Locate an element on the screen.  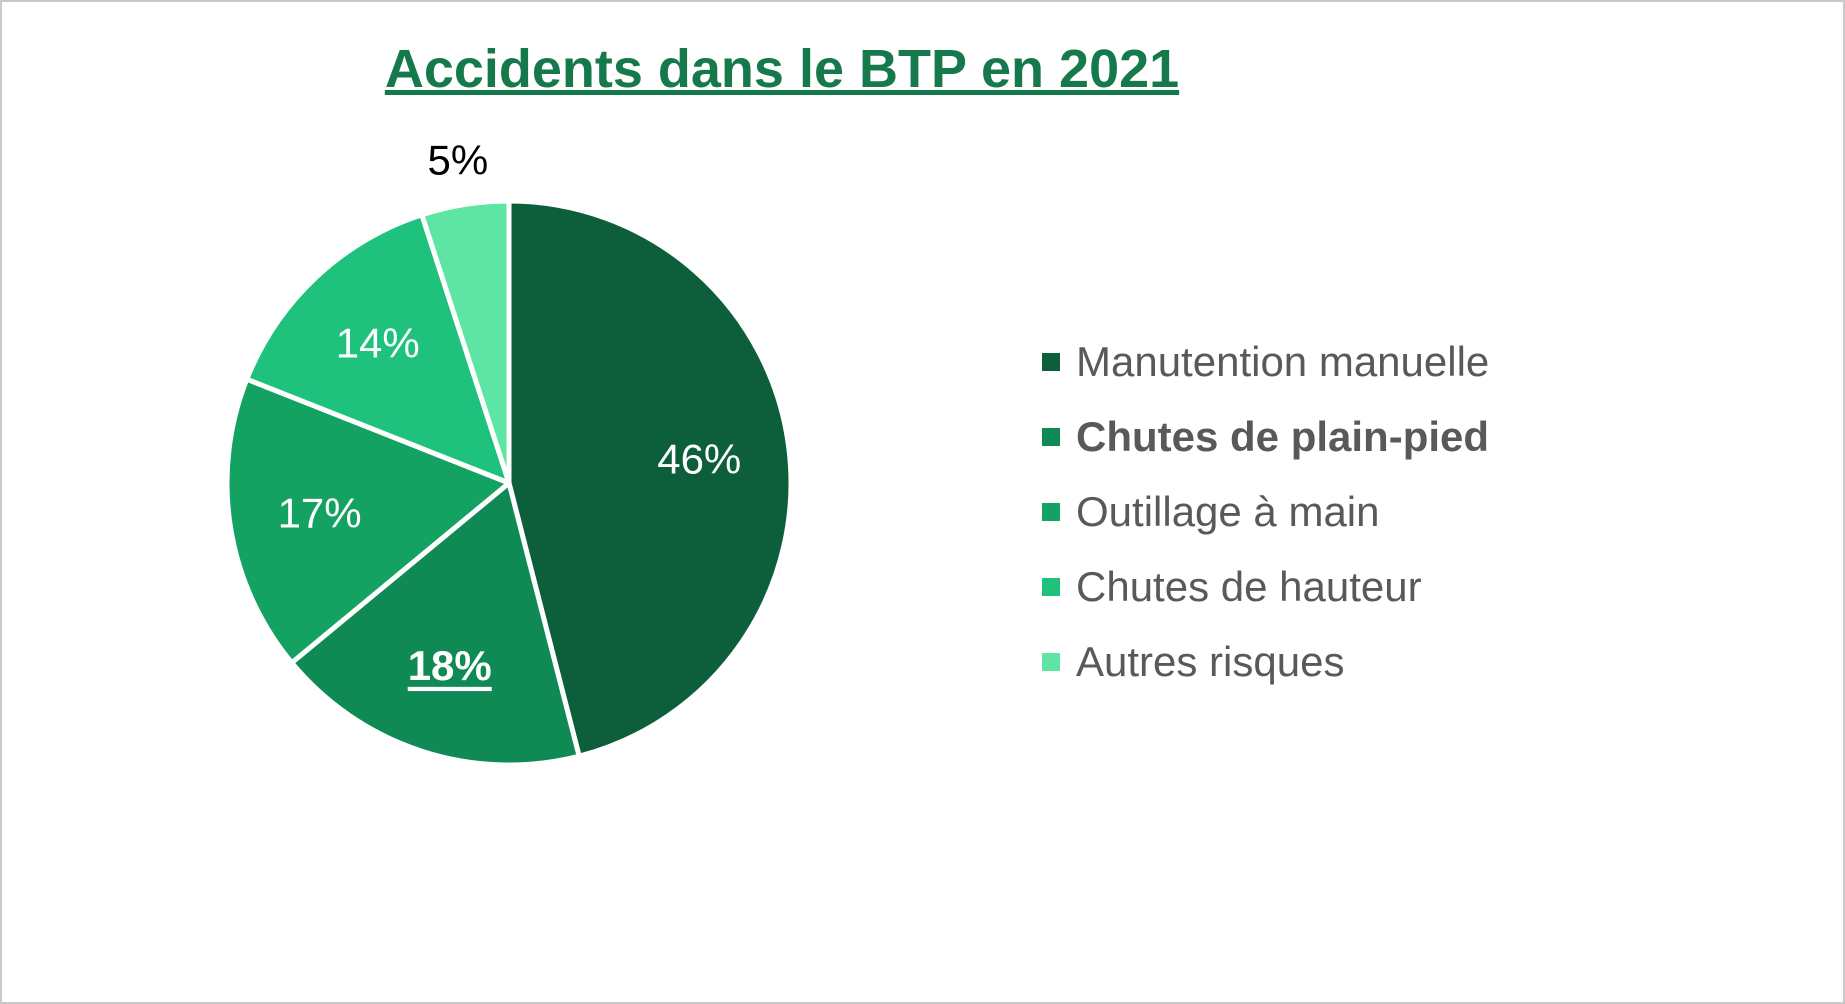
legend-label-4: Chutes de hauteur is located at coordinates (1249, 586).